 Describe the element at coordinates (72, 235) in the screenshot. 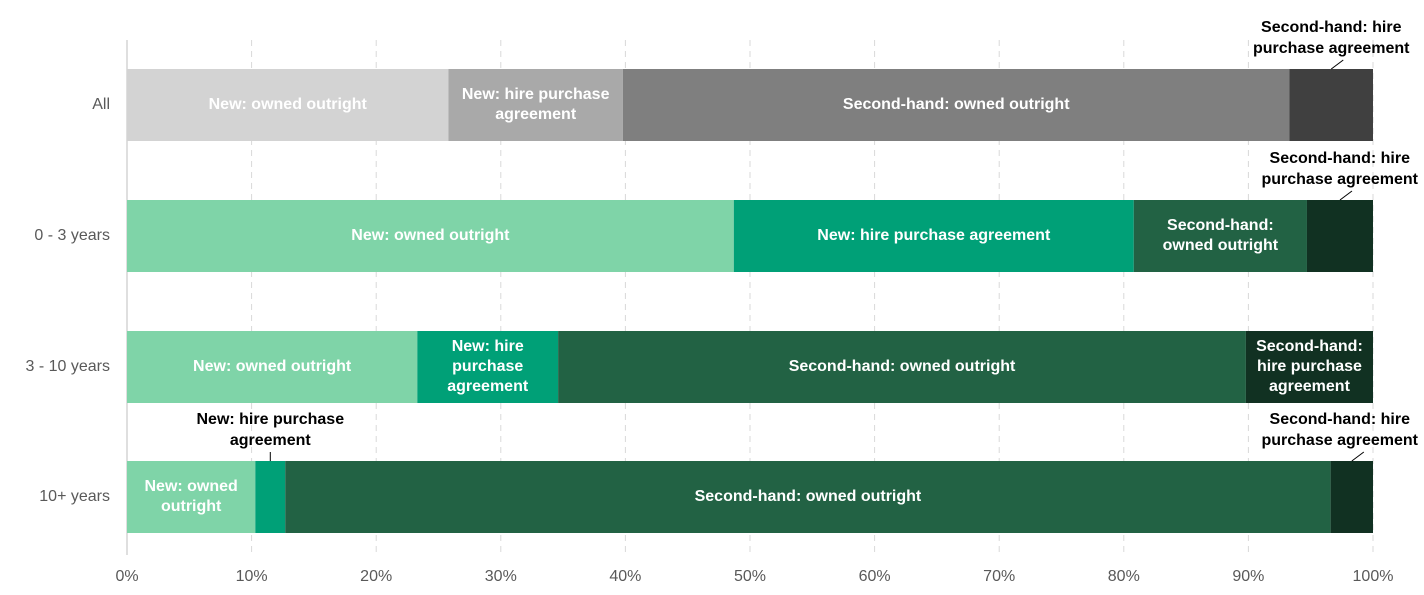

I see `y-tick-label: 0 - 3 years` at that location.